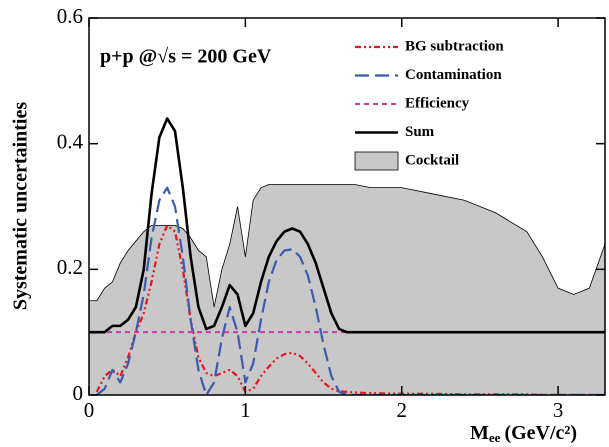 The width and height of the screenshot is (609, 447). Describe the element at coordinates (70, 16) in the screenshot. I see `y-tick-label: 0.6` at that location.